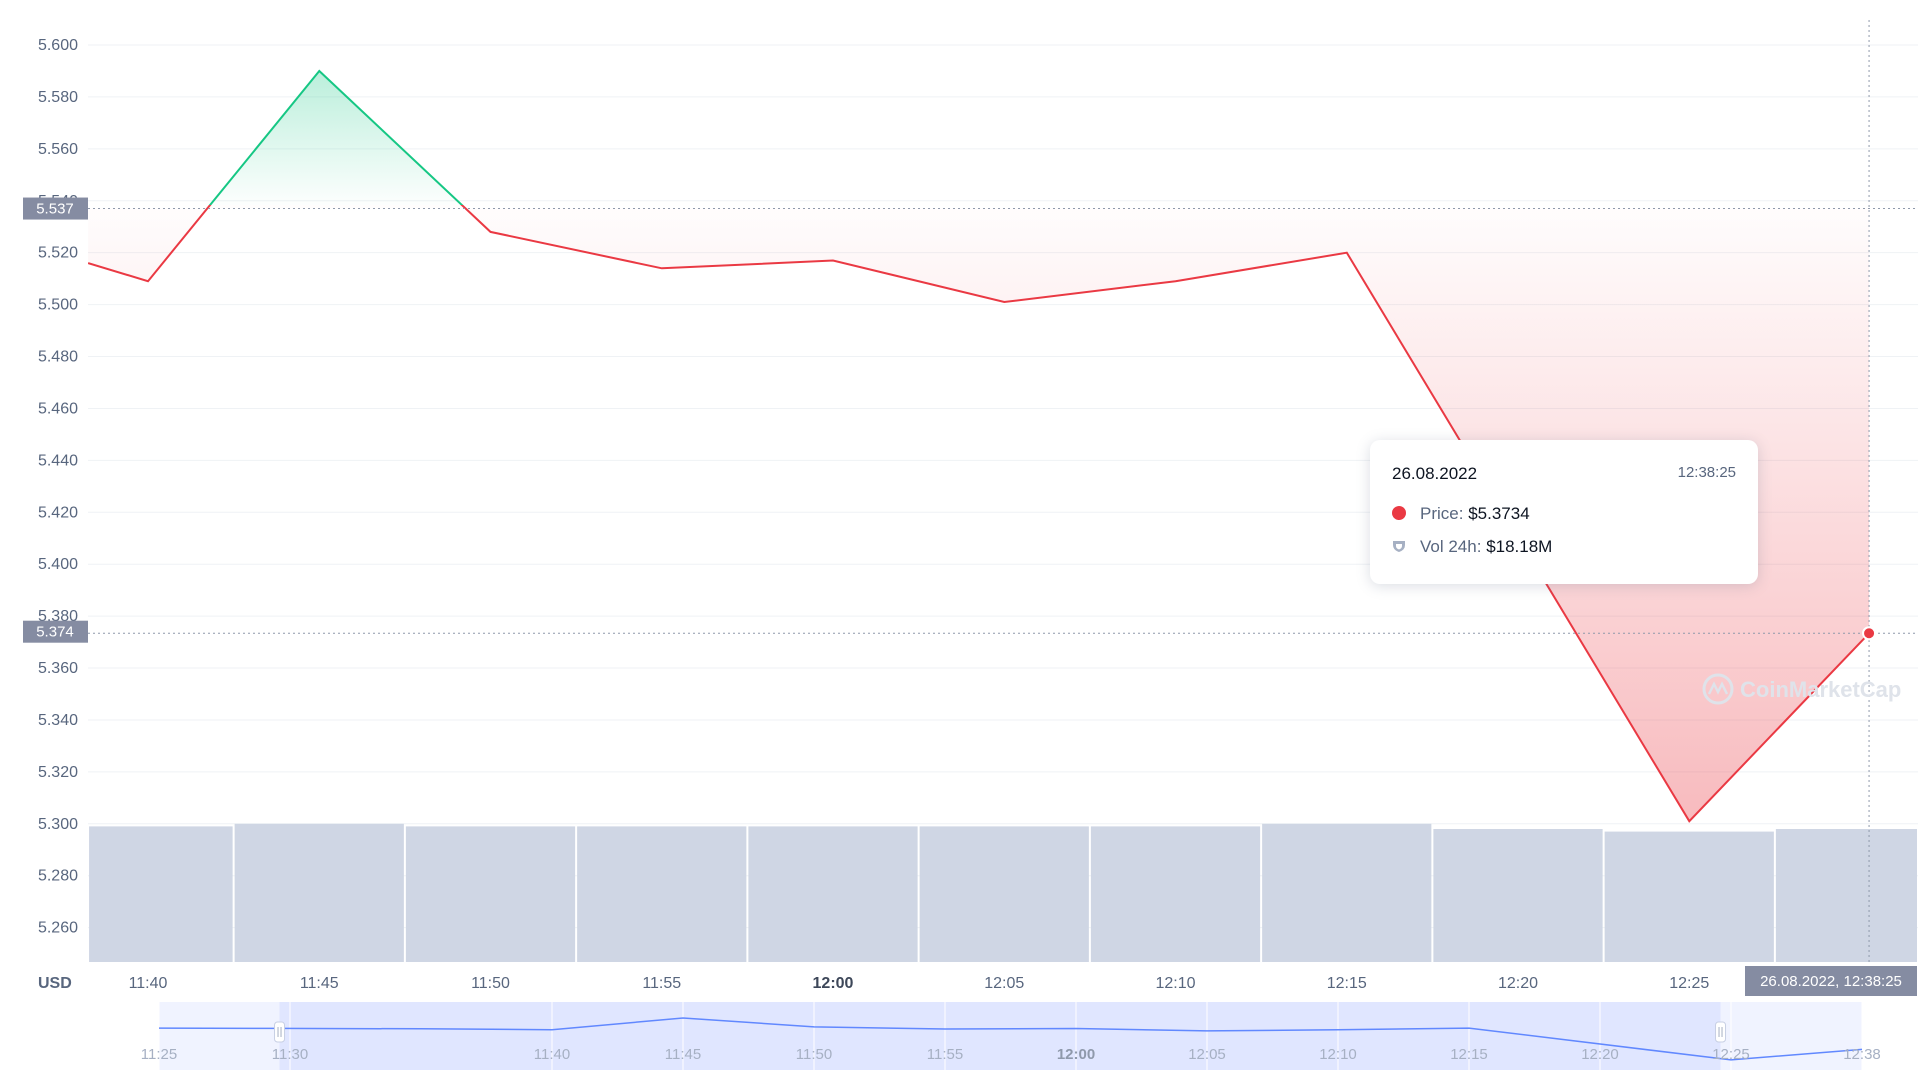 This screenshot has height=1080, width=1920. Describe the element at coordinates (683, 1054) in the screenshot. I see `navigator-tick-label: 11:45` at that location.